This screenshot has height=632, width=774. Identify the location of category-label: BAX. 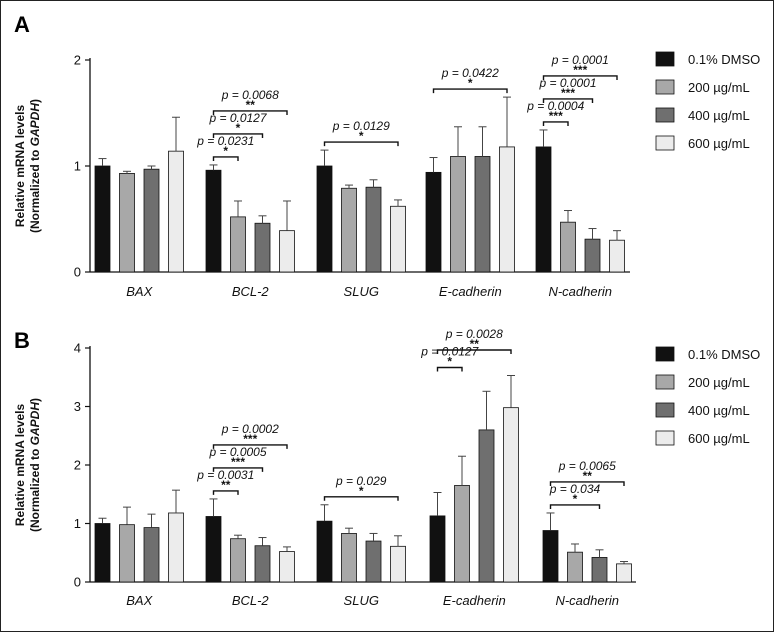
(139, 600).